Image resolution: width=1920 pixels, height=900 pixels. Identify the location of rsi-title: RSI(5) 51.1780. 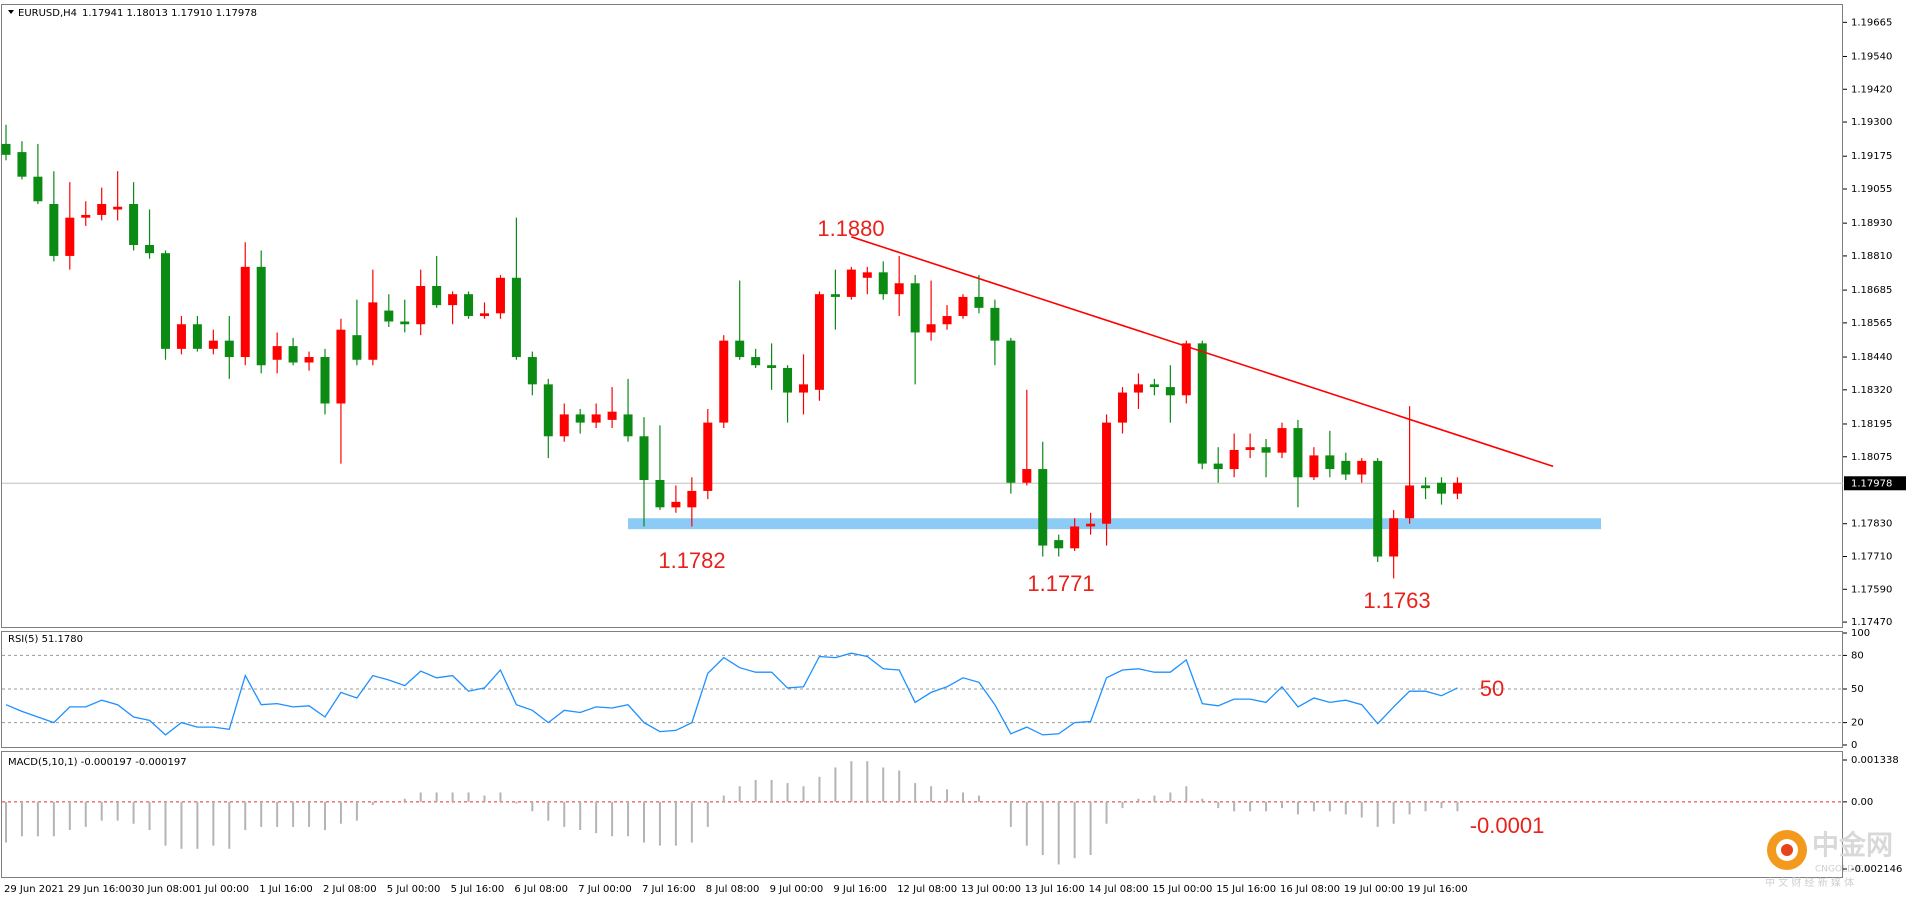
(45, 639).